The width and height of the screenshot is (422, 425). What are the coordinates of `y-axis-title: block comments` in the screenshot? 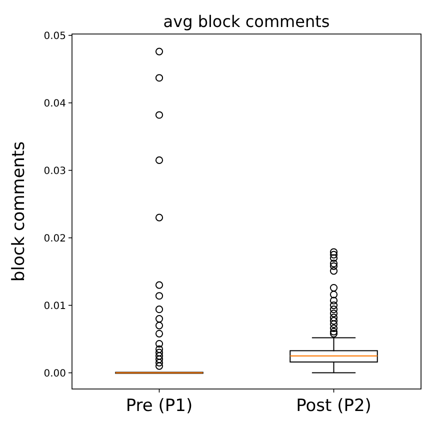 It's located at (19, 211).